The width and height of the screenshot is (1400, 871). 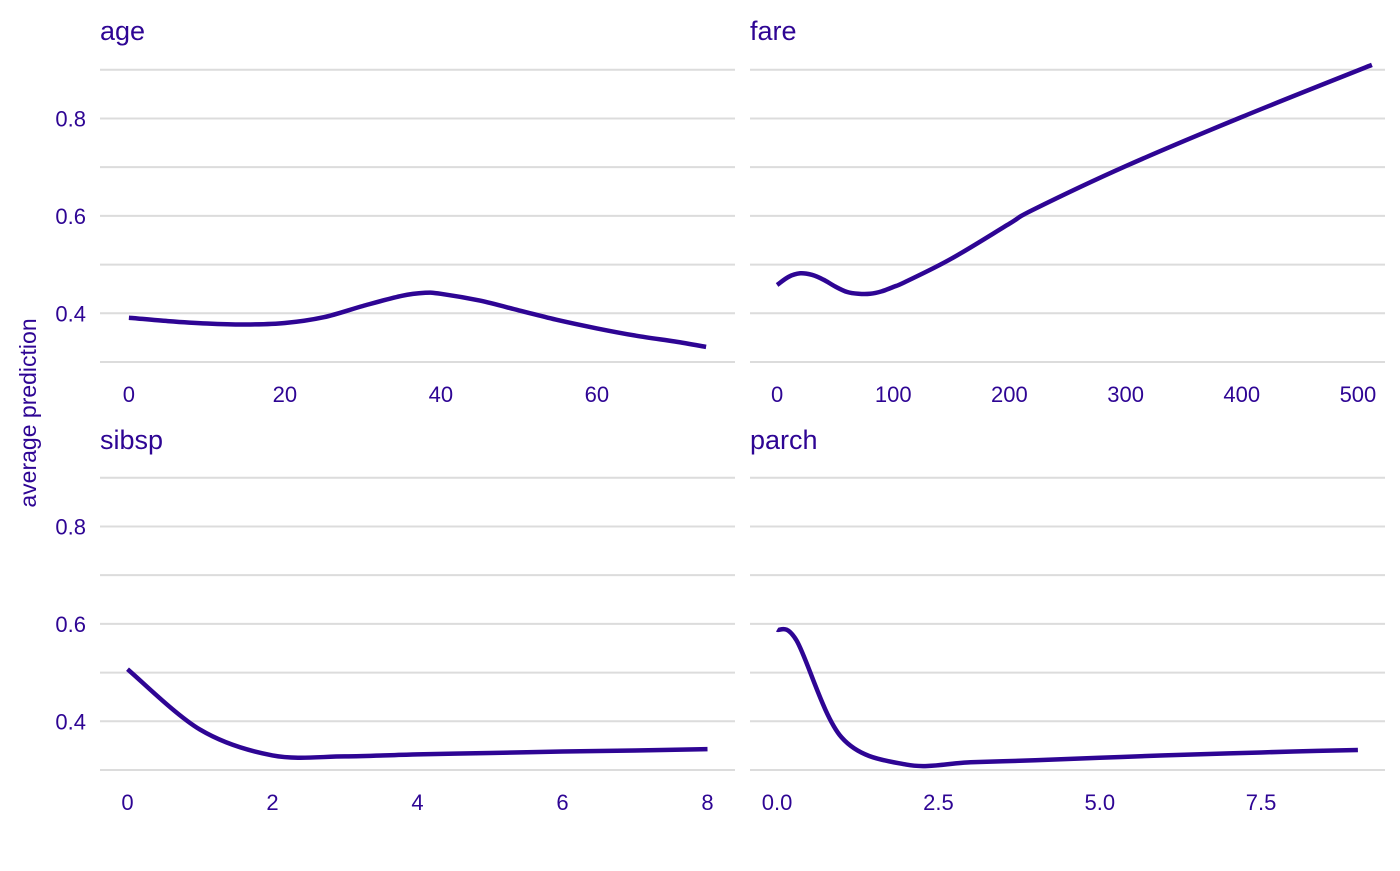 What do you see at coordinates (417, 802) in the screenshot?
I see `x-tick-label-sibsp: 4` at bounding box center [417, 802].